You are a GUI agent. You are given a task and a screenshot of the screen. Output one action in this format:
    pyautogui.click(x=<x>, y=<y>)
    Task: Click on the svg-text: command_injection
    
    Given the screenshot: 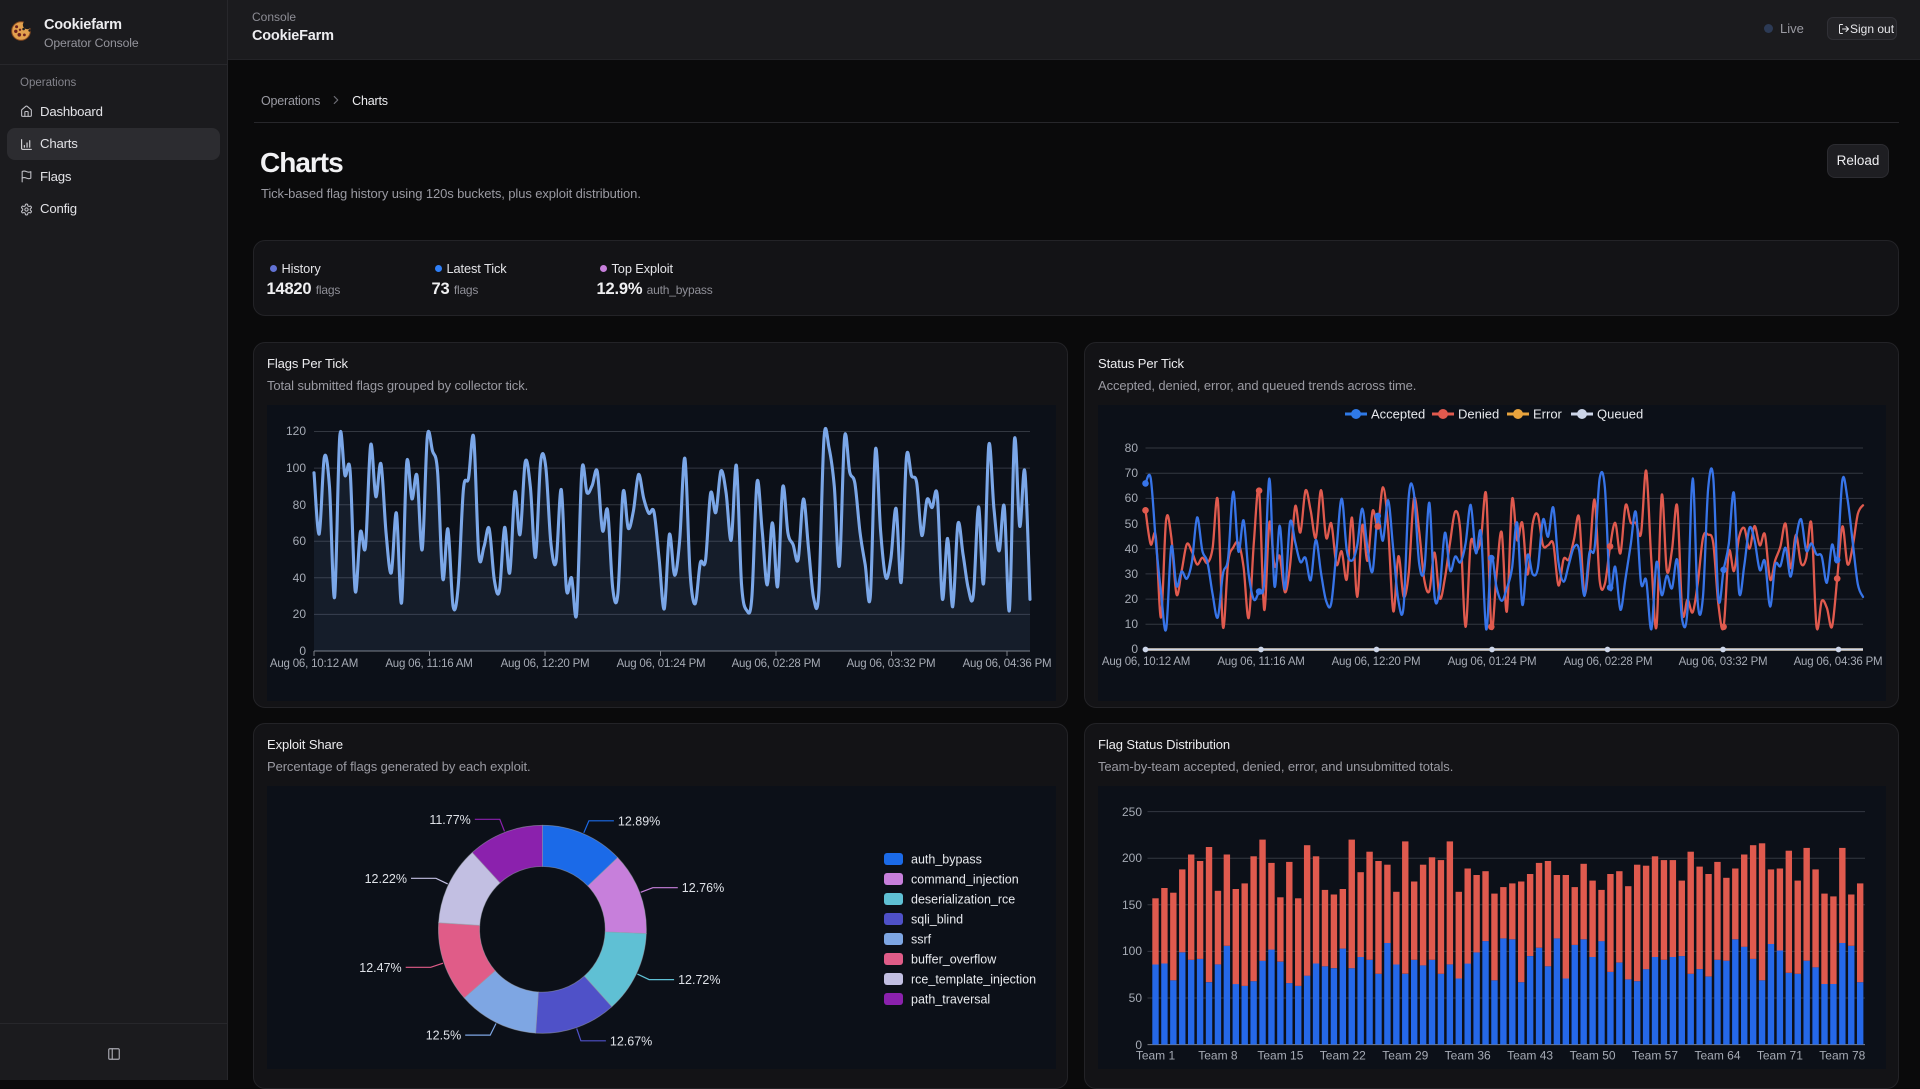 What is the action you would take?
    pyautogui.click(x=965, y=880)
    